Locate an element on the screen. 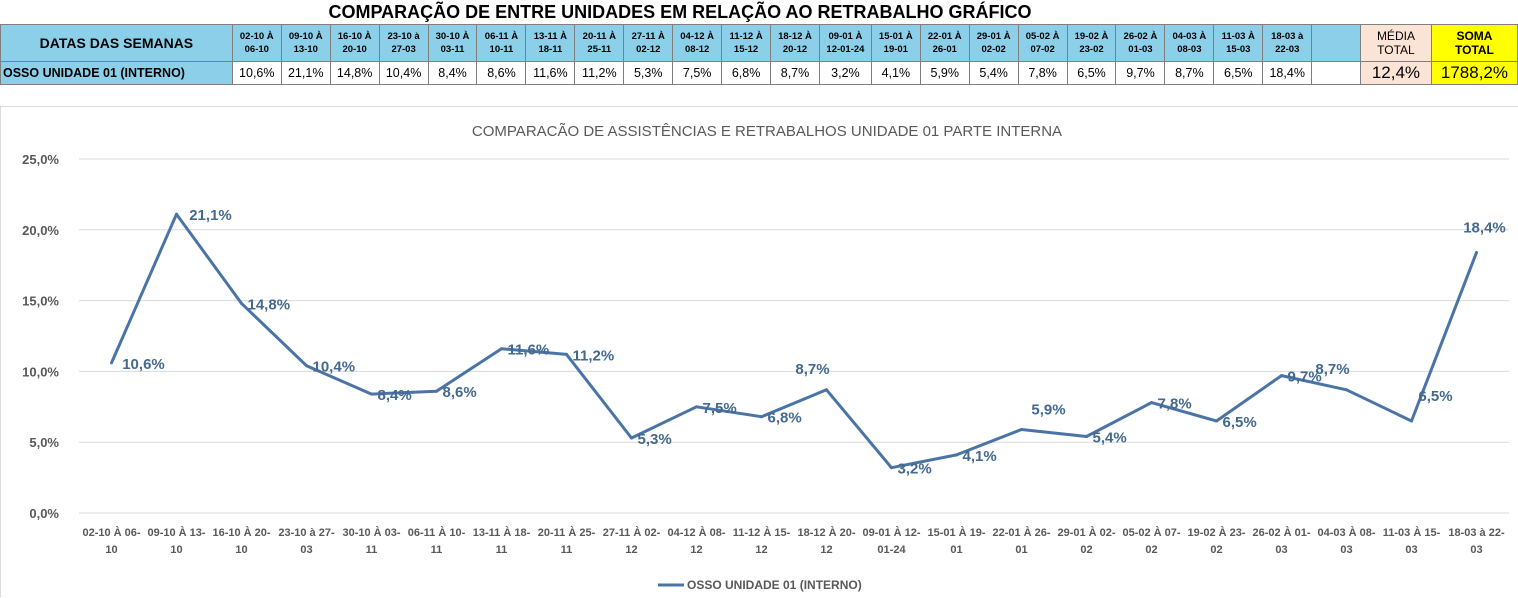 The image size is (1518, 598). data-label: 21,1% is located at coordinates (210, 215).